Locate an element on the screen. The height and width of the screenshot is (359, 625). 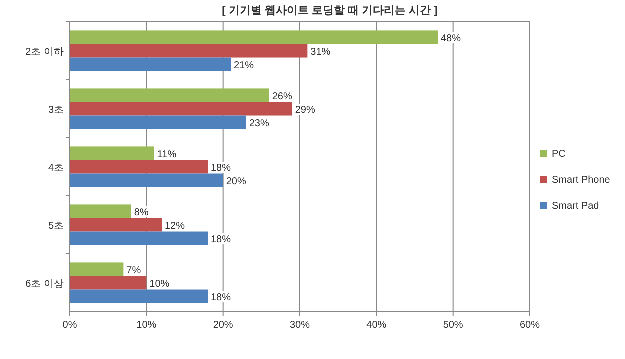
data-label: 31% is located at coordinates (320, 52).